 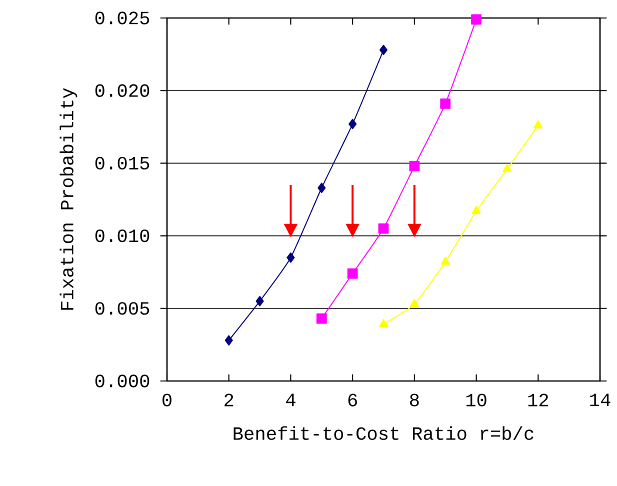 What do you see at coordinates (122, 163) in the screenshot?
I see `y-tick-label: 0.015` at bounding box center [122, 163].